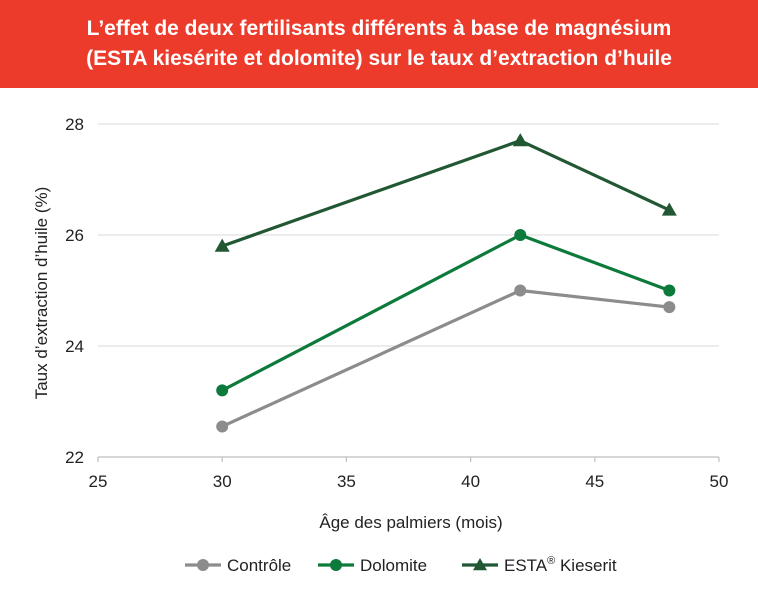 The height and width of the screenshot is (600, 758). Describe the element at coordinates (445, 358) in the screenshot. I see `series-line-contr-le` at that location.